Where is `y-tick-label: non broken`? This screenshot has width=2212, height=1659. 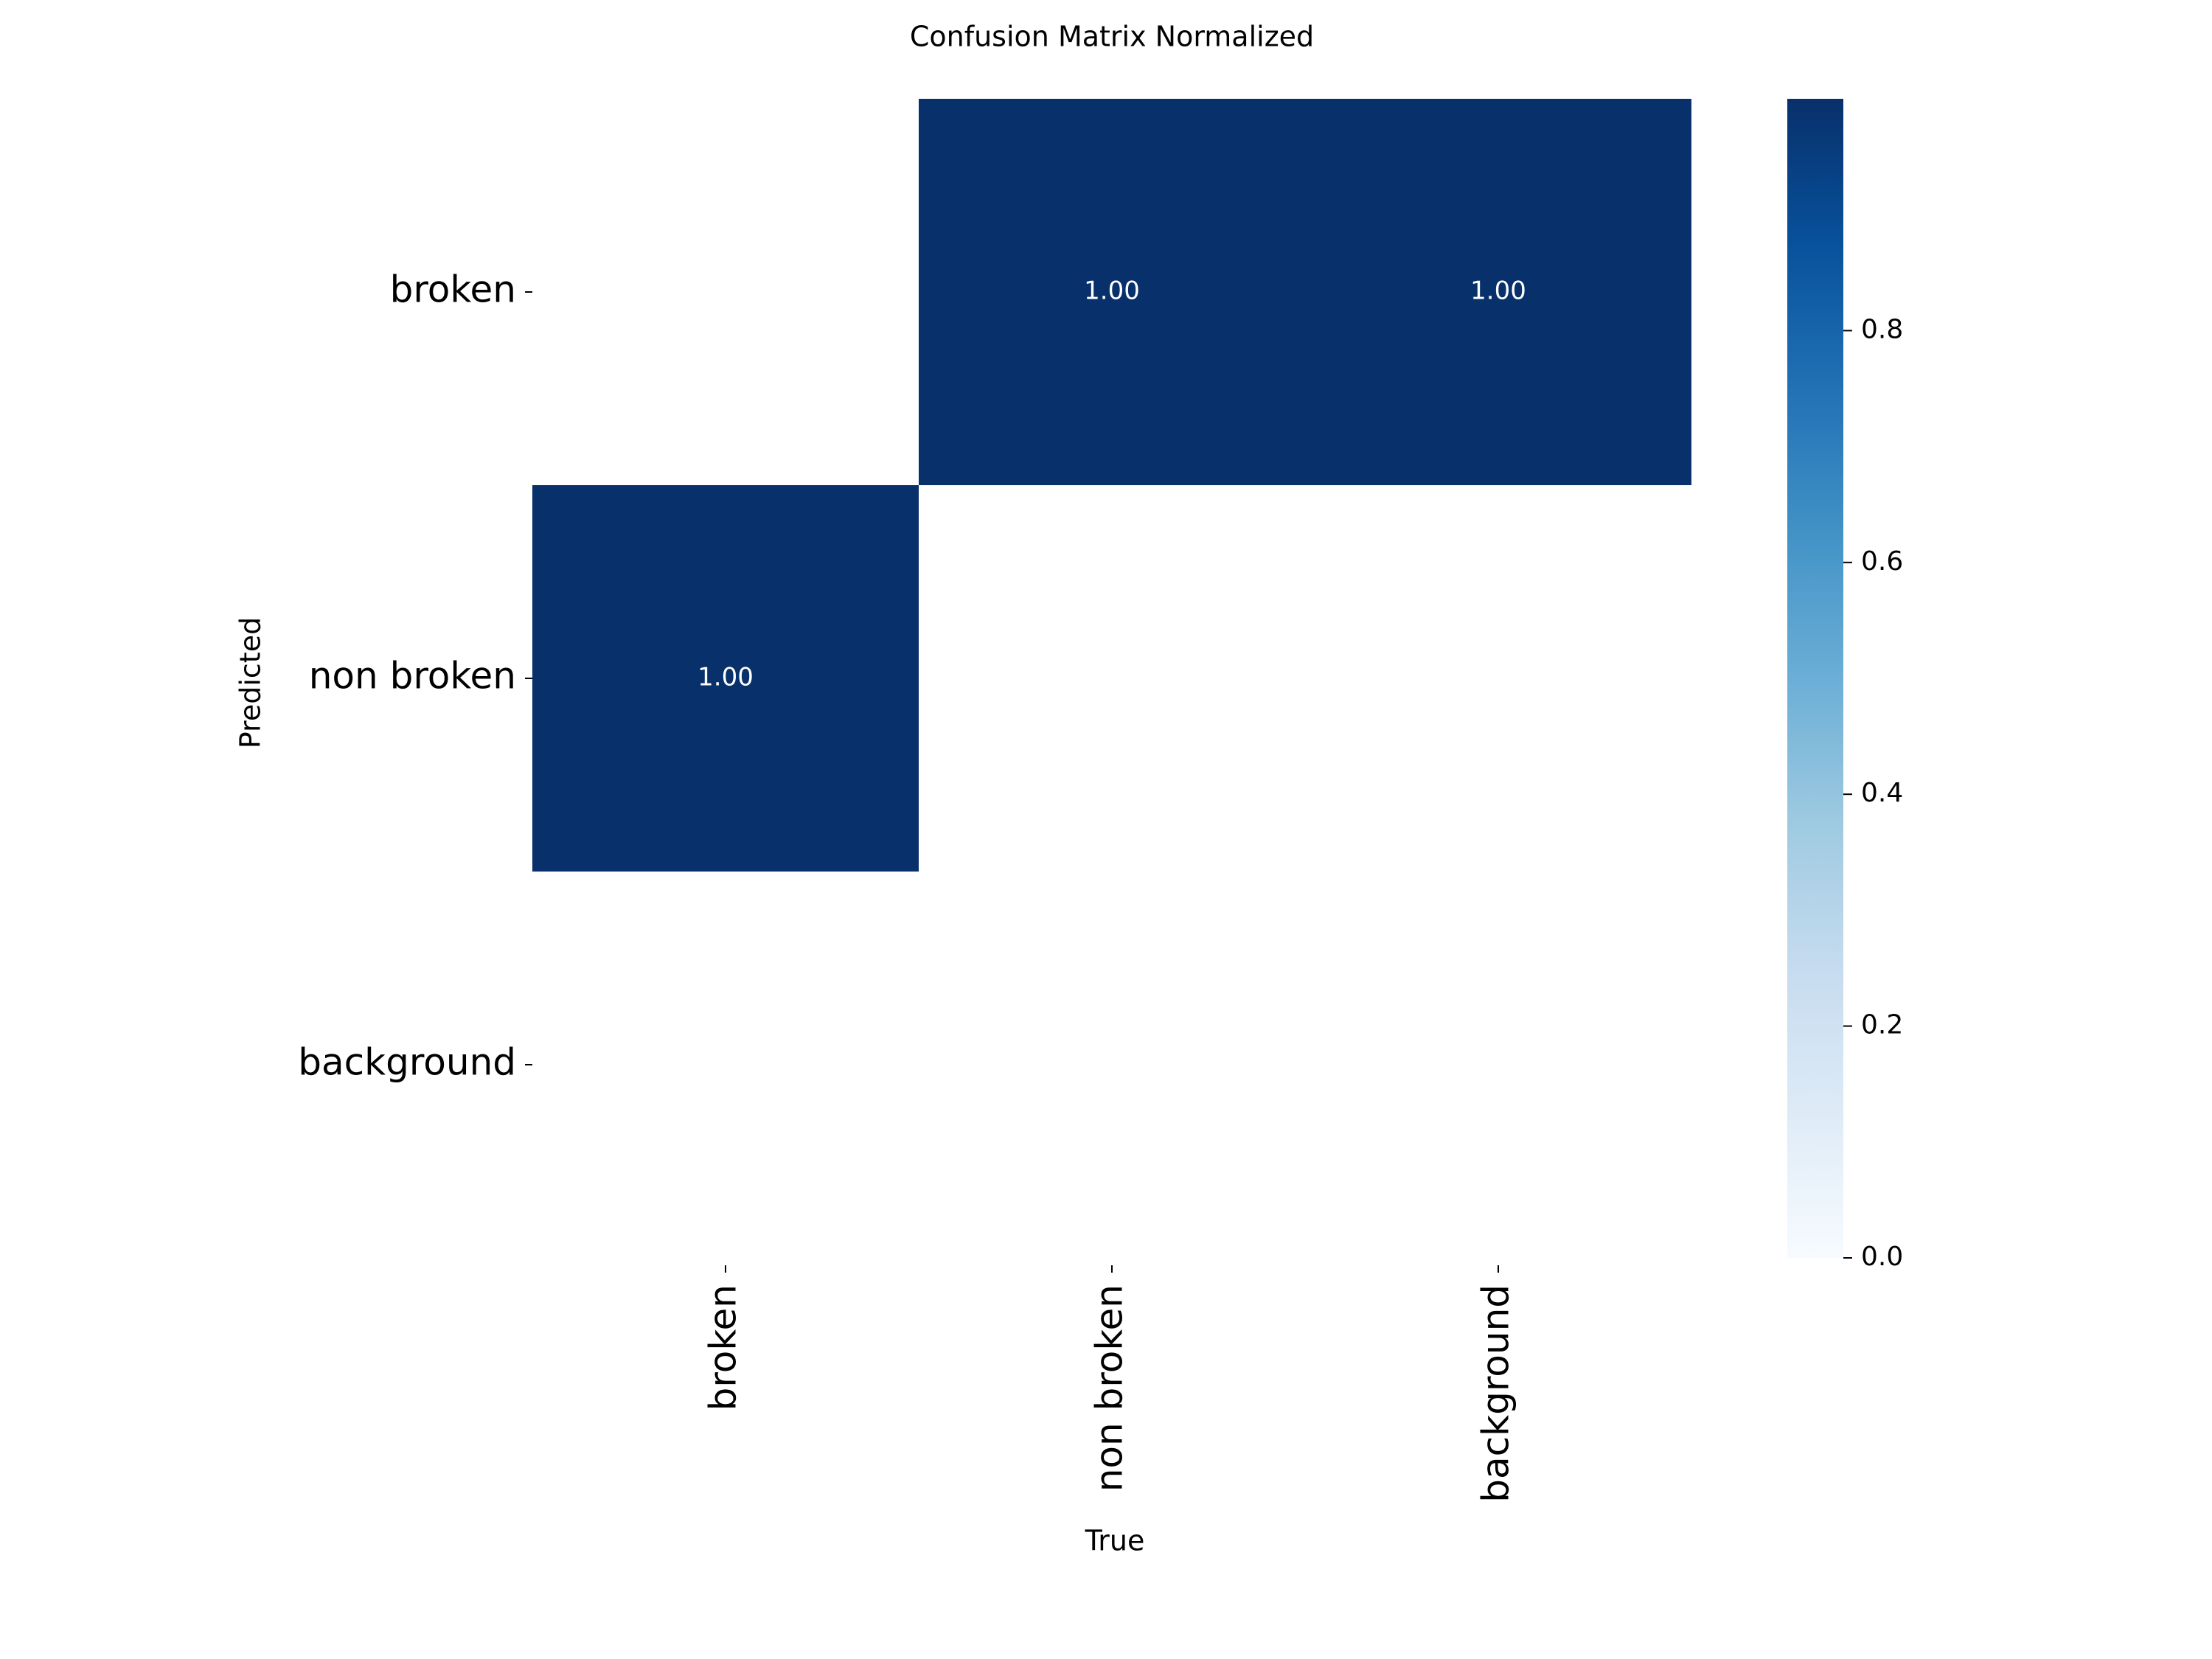
y-tick-label: non broken is located at coordinates (412, 676).